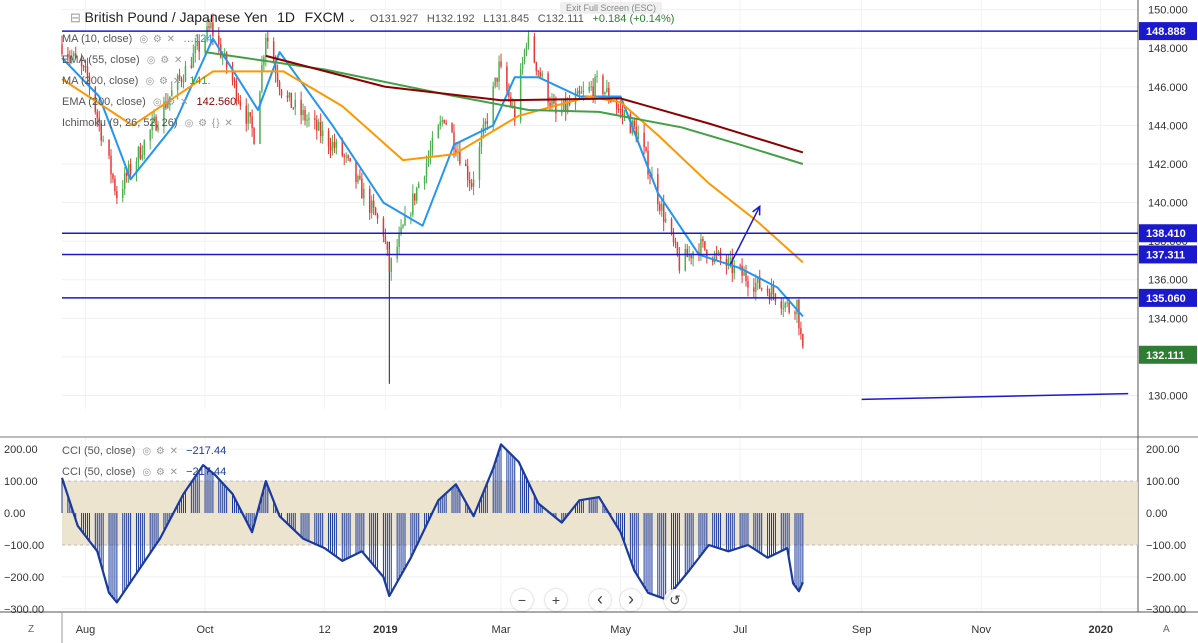 This screenshot has height=643, width=1198. What do you see at coordinates (136, 81) in the screenshot?
I see `legend-ma200: MA (200, close) ◎ ⚙ ✕ 141.` at bounding box center [136, 81].